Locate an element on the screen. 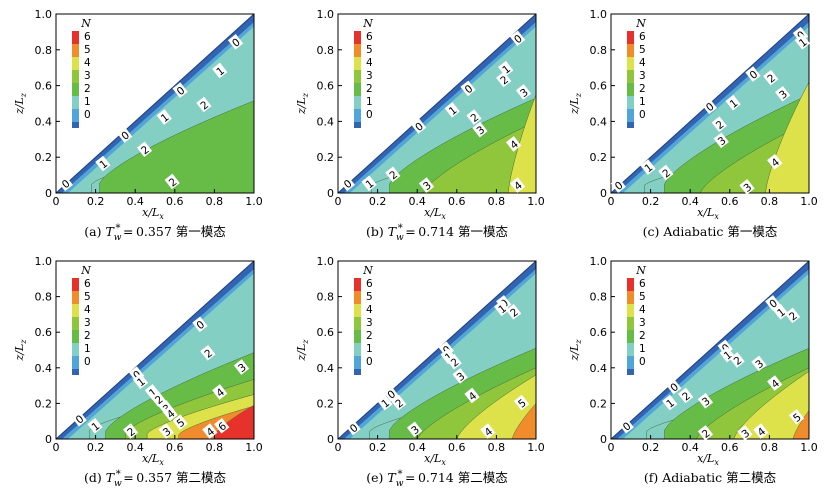  caption-prefix: (f) is located at coordinates (653, 477).